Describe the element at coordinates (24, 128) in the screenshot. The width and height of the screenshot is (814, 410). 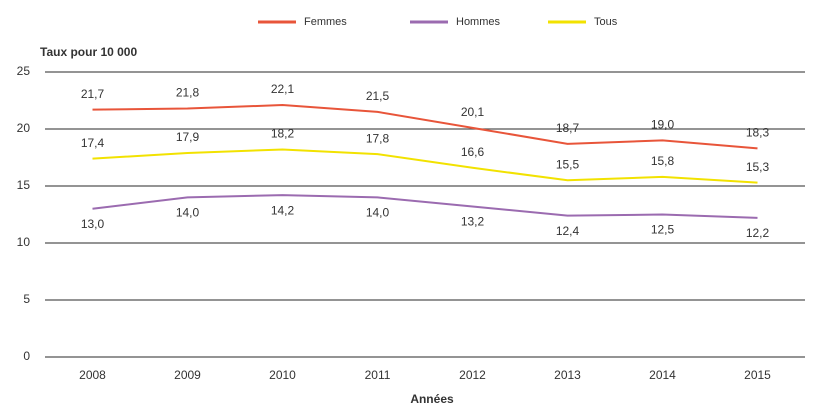
I see `y-tick-label: 20` at that location.